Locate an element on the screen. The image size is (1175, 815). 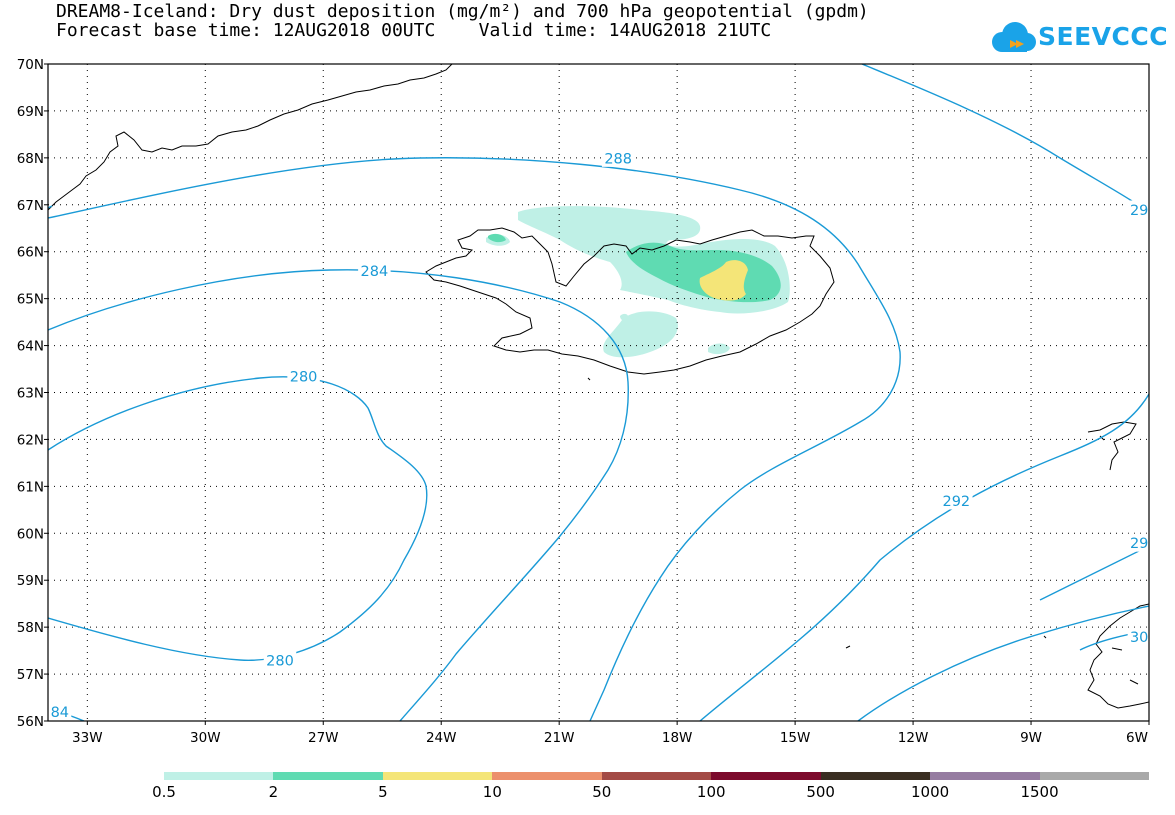
contour-290-east is located at coordinates (1094, 573).